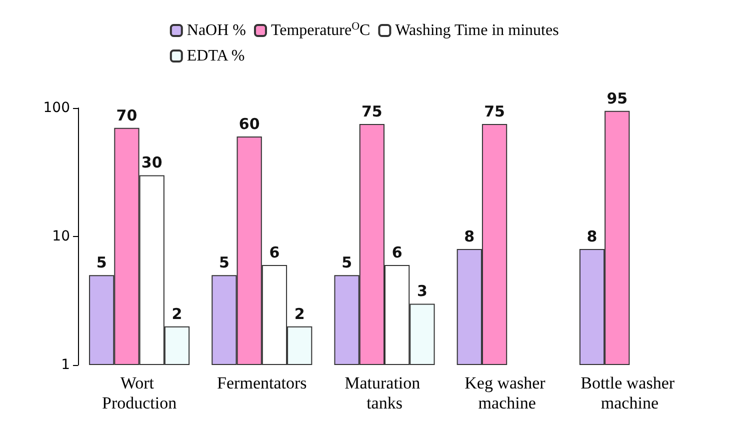 The height and width of the screenshot is (435, 729). What do you see at coordinates (629, 393) in the screenshot?
I see `x-tick-label: Bottle washer machine` at bounding box center [629, 393].